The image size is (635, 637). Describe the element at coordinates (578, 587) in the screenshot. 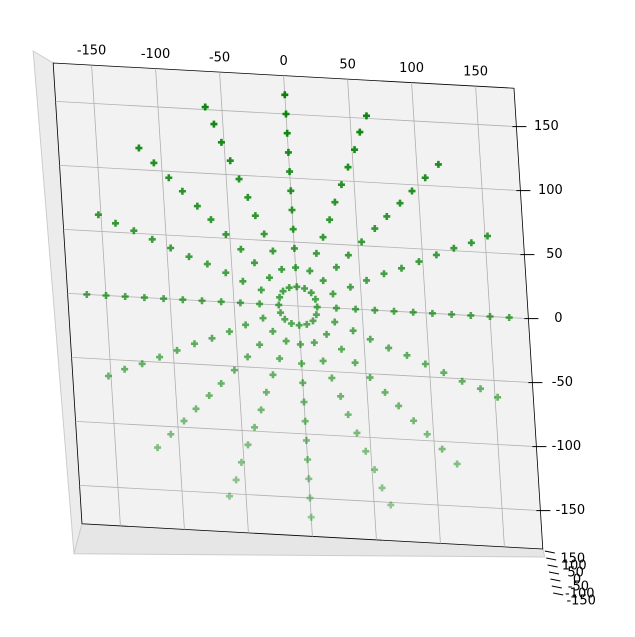

I see `z-tick-label: -50` at that location.